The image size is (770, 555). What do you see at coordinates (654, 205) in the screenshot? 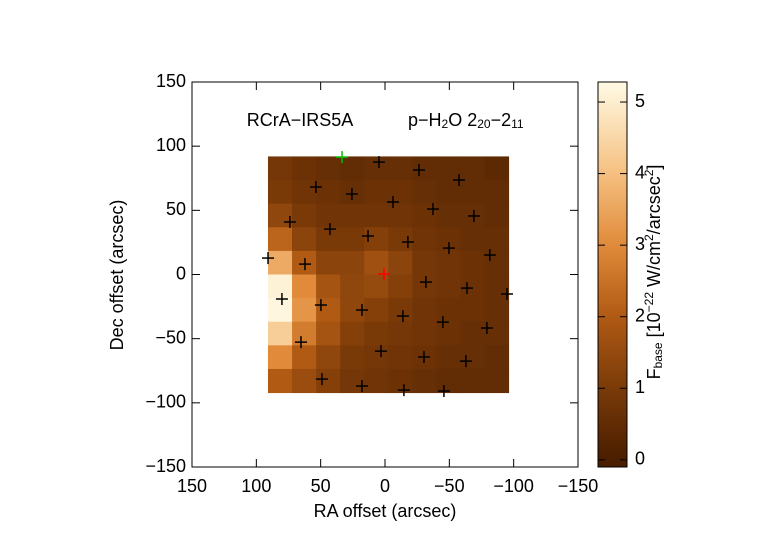
I see `colorbar-label-part: /arcsec` at bounding box center [654, 205].